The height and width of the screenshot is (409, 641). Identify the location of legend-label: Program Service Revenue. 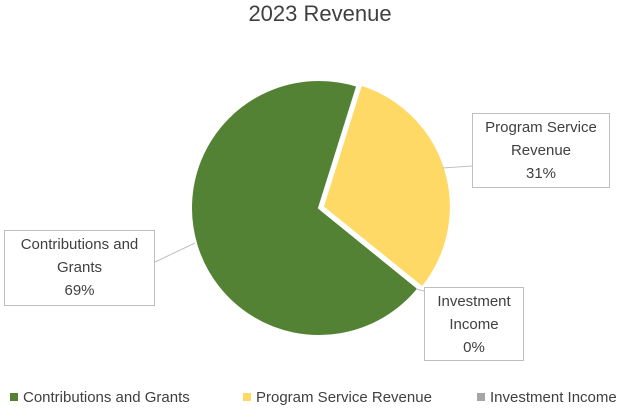
(344, 397).